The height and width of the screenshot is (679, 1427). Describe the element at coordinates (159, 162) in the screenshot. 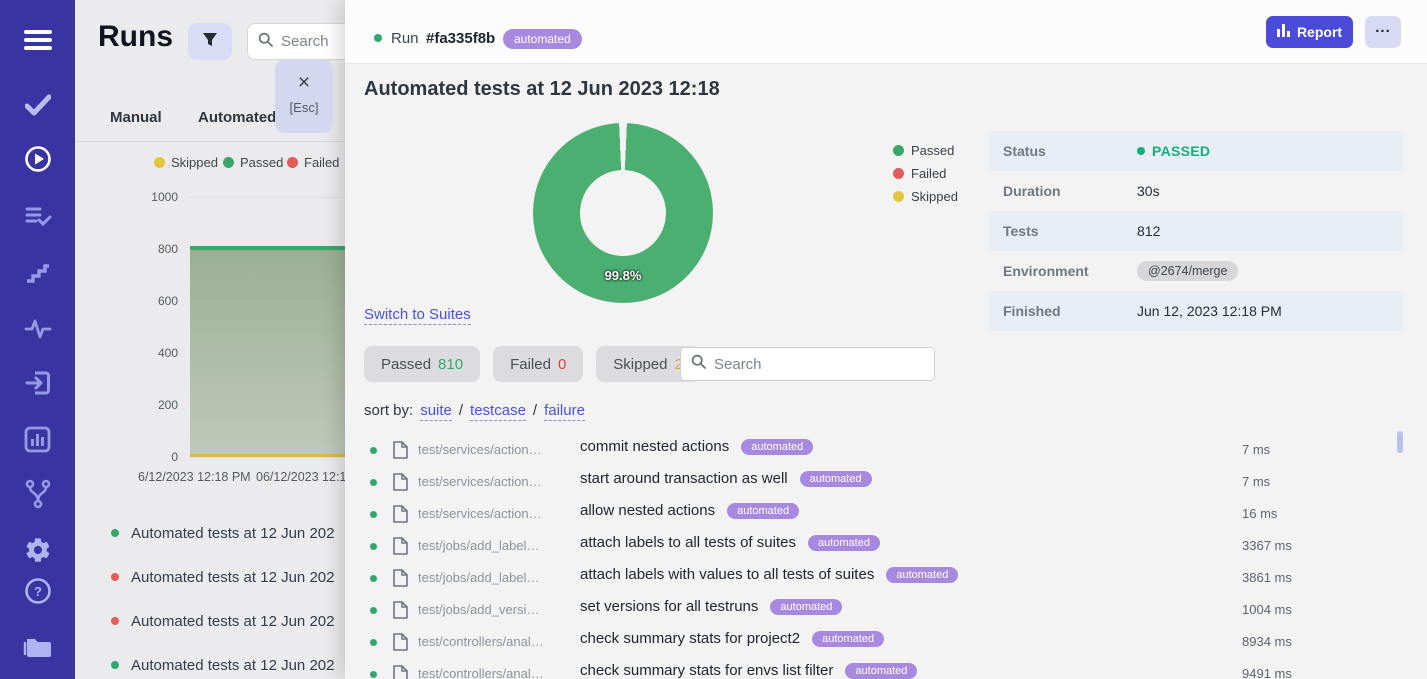

I see `skipped-dot-icon` at that location.